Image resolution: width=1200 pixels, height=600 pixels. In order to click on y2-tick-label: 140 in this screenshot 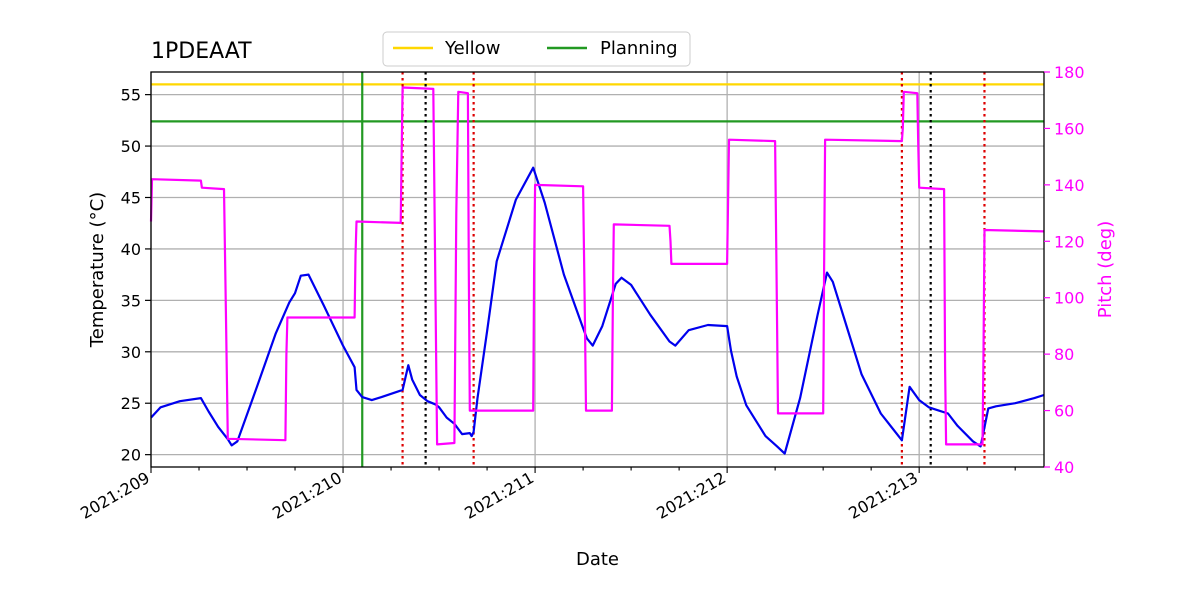, I will do `click(1069, 185)`.